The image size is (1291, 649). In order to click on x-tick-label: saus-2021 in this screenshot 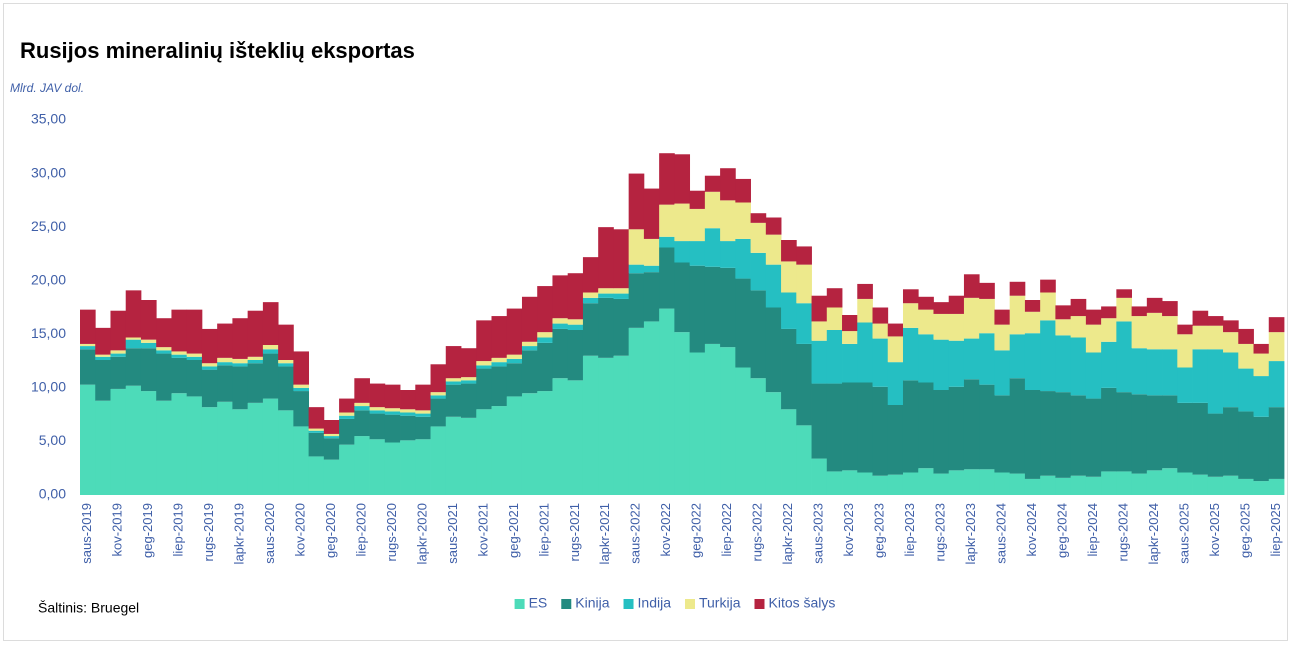, I will do `click(452, 533)`.